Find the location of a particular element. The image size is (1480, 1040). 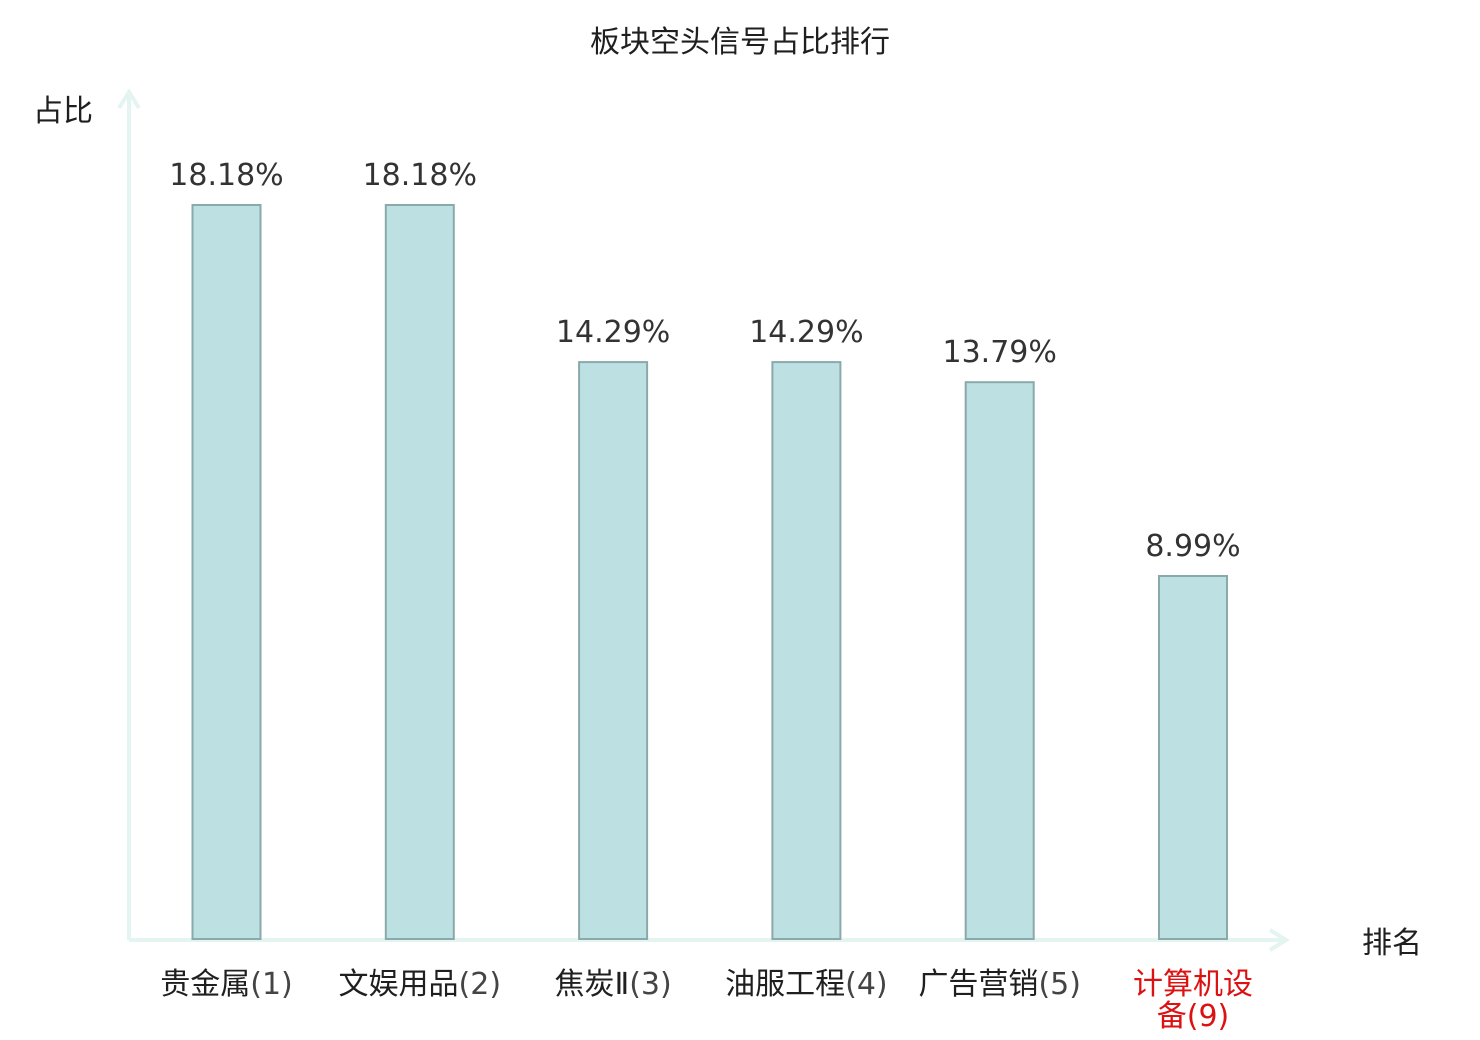

category-label-1: 贵金属(1) is located at coordinates (226, 984).